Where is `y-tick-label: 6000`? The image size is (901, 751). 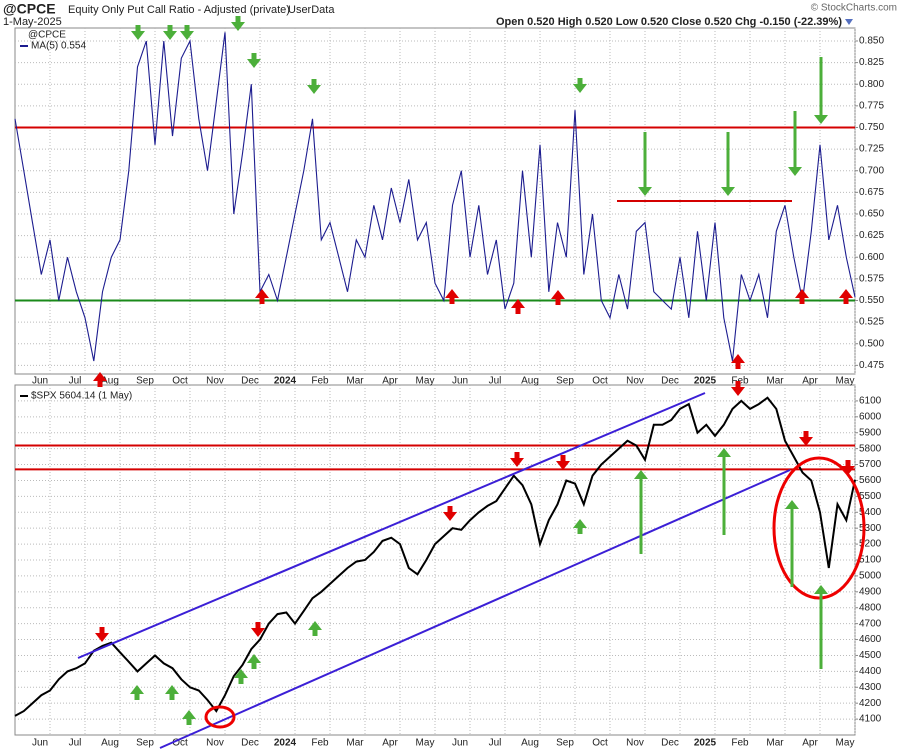
y-tick-label: 6000 is located at coordinates (870, 416).